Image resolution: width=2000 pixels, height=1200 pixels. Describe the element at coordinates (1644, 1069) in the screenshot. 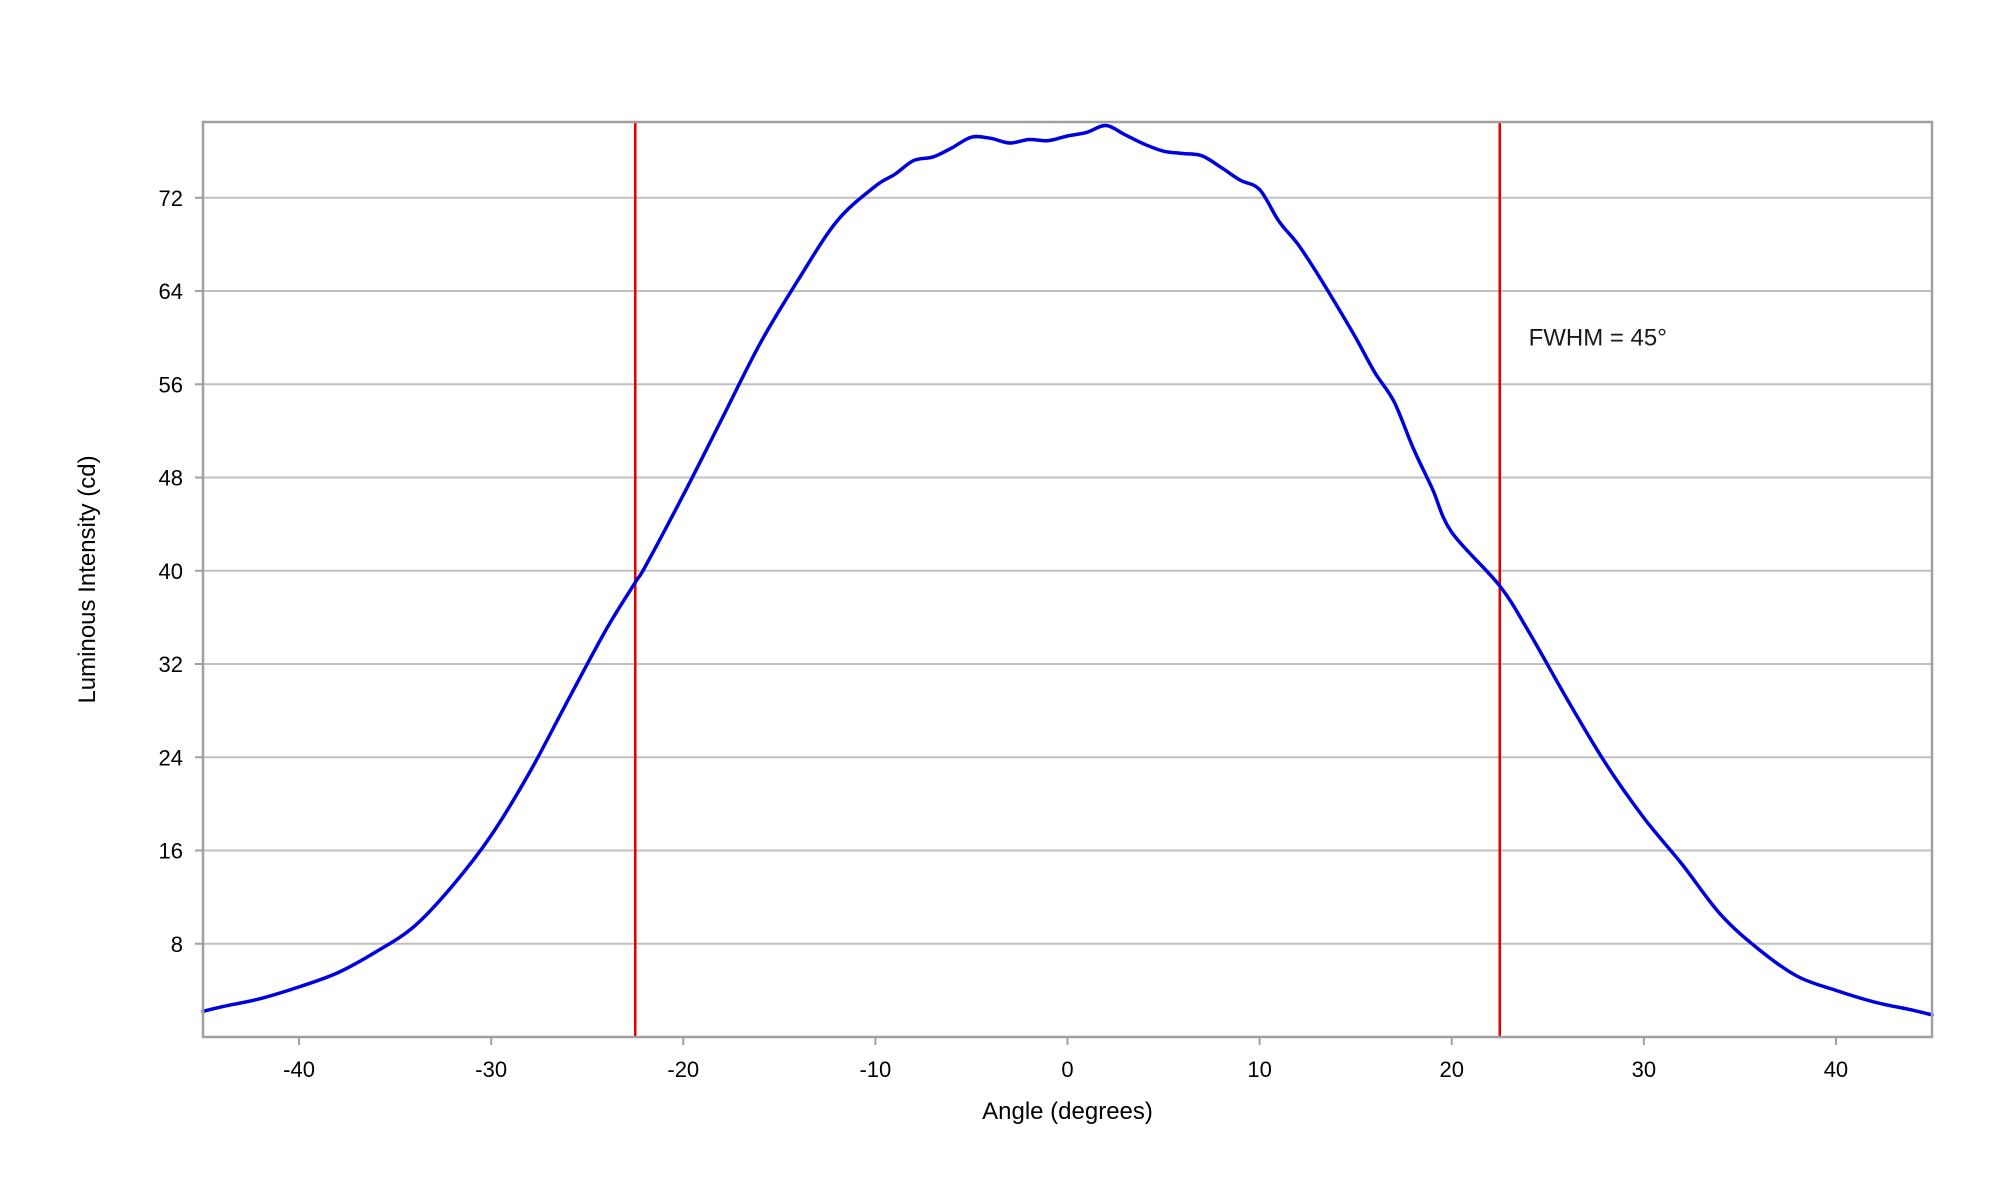

I see `x-tick-label: 30` at that location.